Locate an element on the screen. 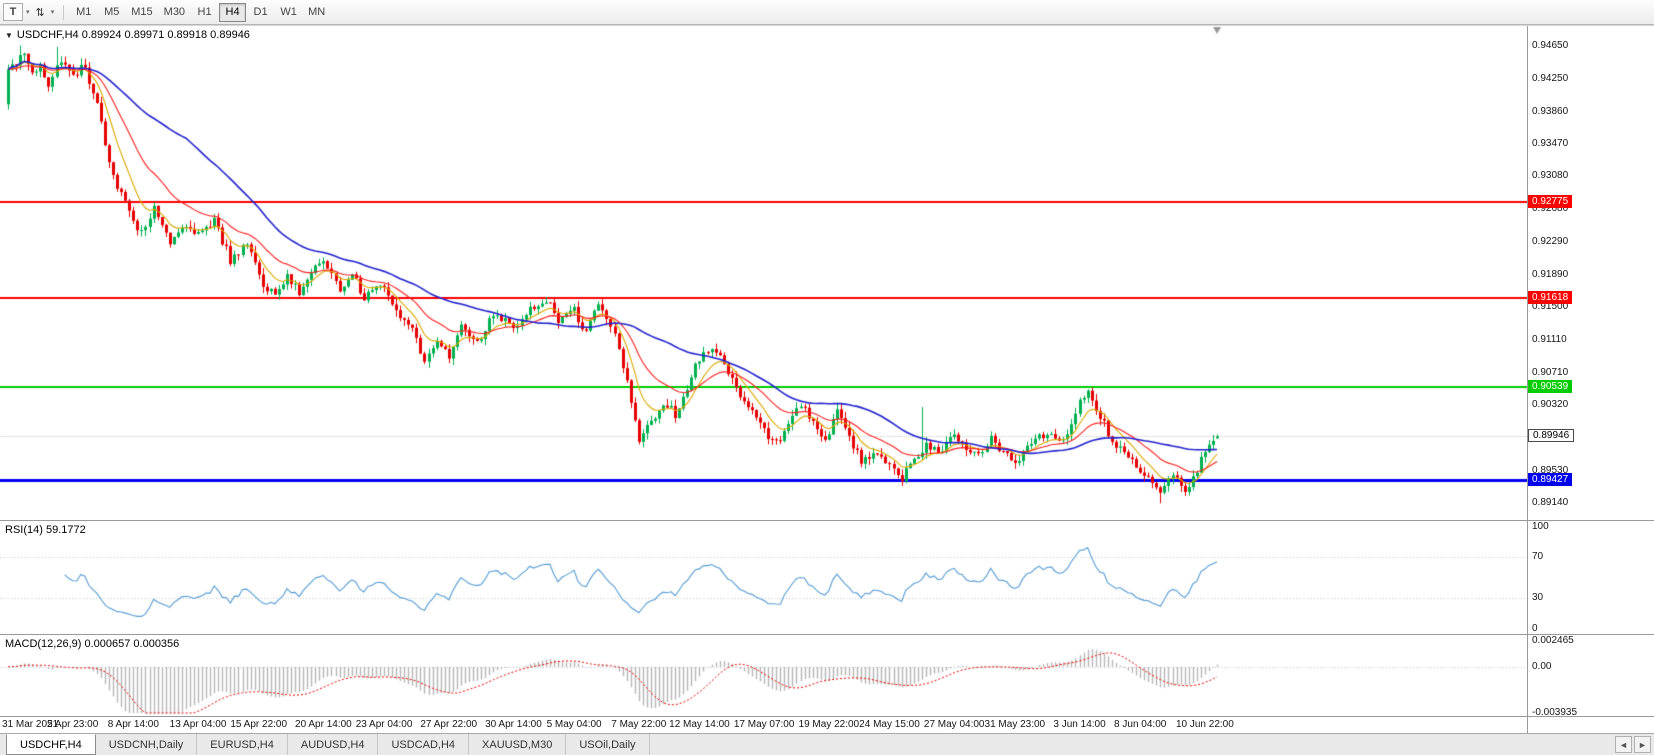  rsi-level-label: 0 is located at coordinates (1535, 628).